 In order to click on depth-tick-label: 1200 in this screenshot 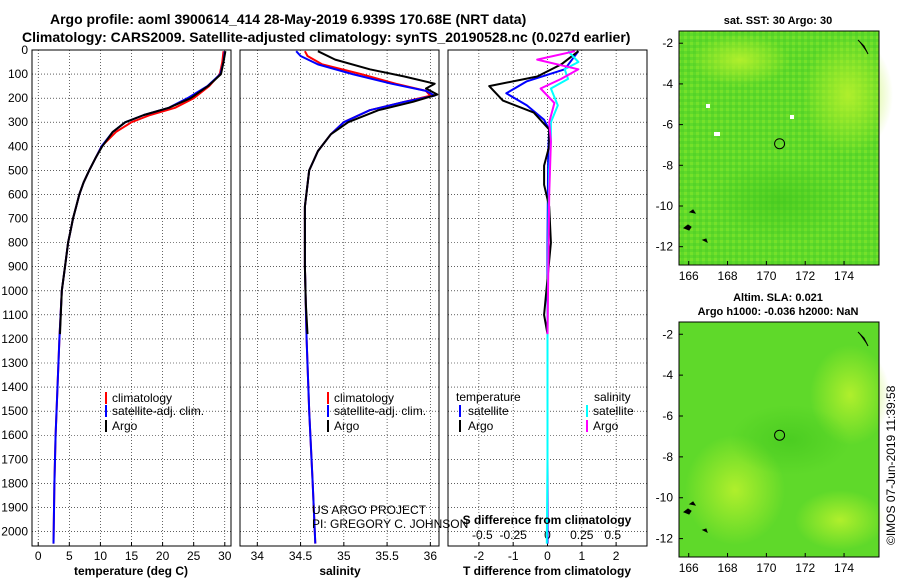, I will do `click(14, 339)`.